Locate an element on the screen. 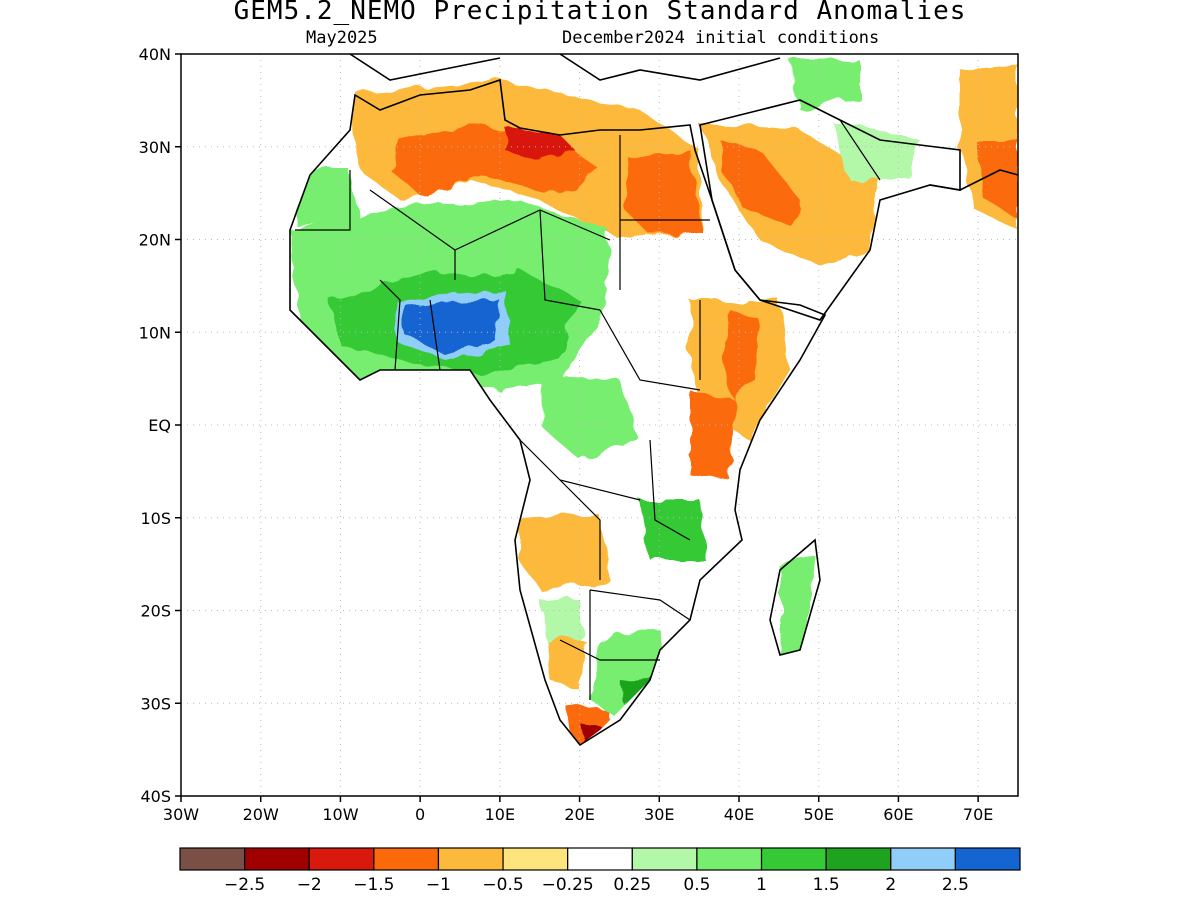 This screenshot has height=900, width=1200. lon-tick-label: 20W is located at coordinates (261, 814).